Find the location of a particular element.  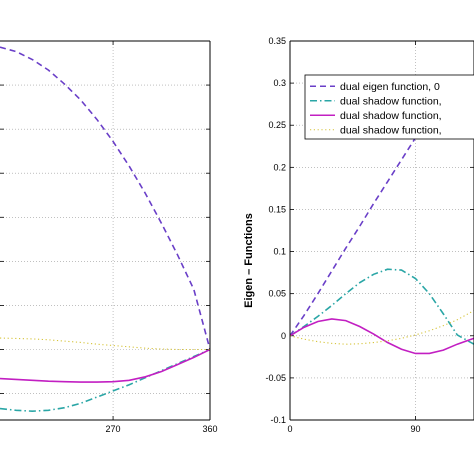

x-tick-label: 0 is located at coordinates (289, 429).